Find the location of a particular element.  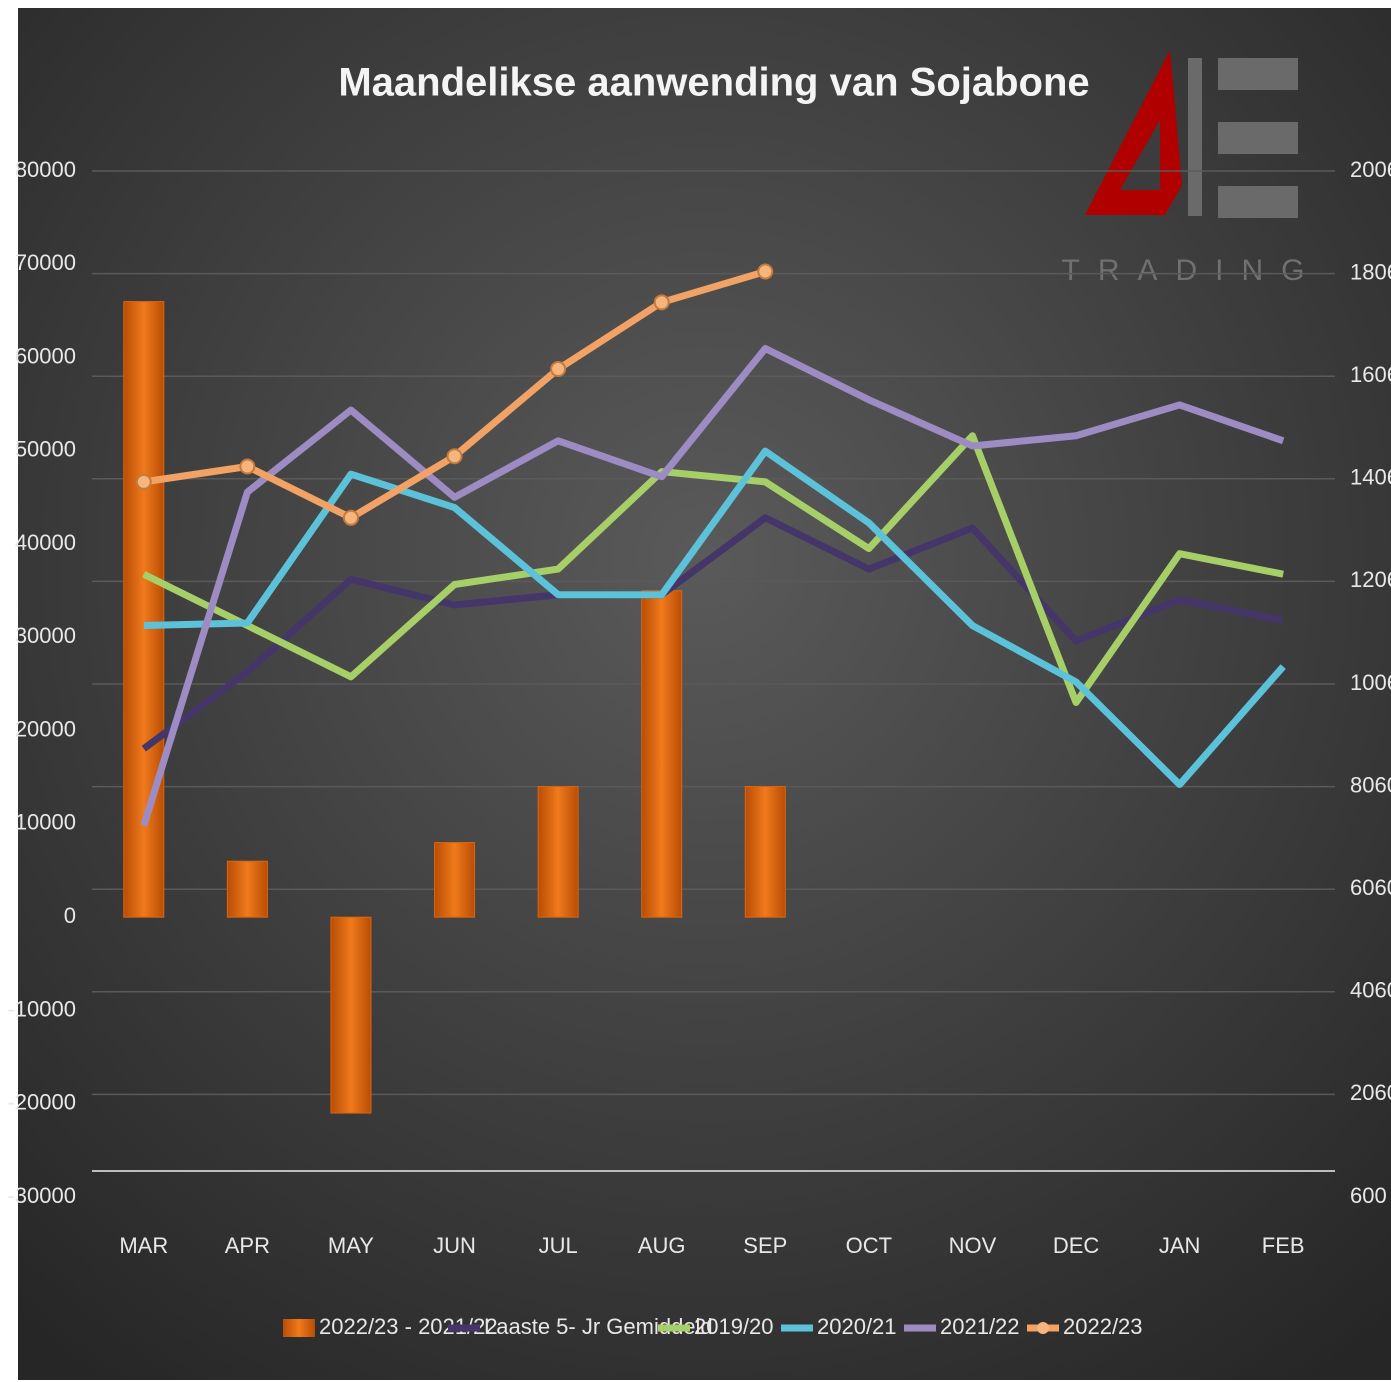

y2-tick-label: 100600 is located at coordinates (1370, 682).